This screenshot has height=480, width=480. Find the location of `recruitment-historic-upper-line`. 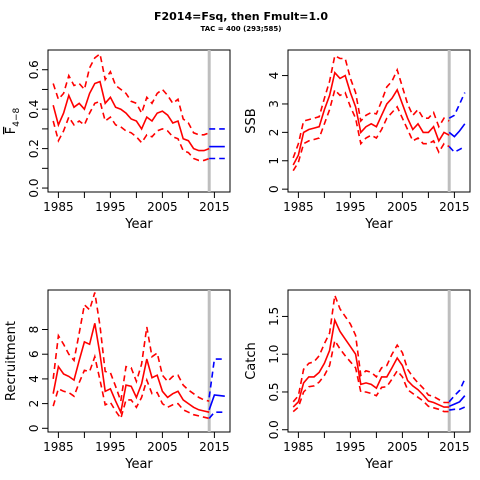

recruitment-historic-upper-line is located at coordinates (131, 347).